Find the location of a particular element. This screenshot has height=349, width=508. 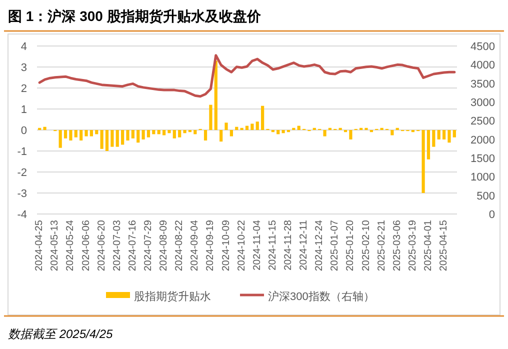

y2-tick-label: 4000 is located at coordinates (482, 66).